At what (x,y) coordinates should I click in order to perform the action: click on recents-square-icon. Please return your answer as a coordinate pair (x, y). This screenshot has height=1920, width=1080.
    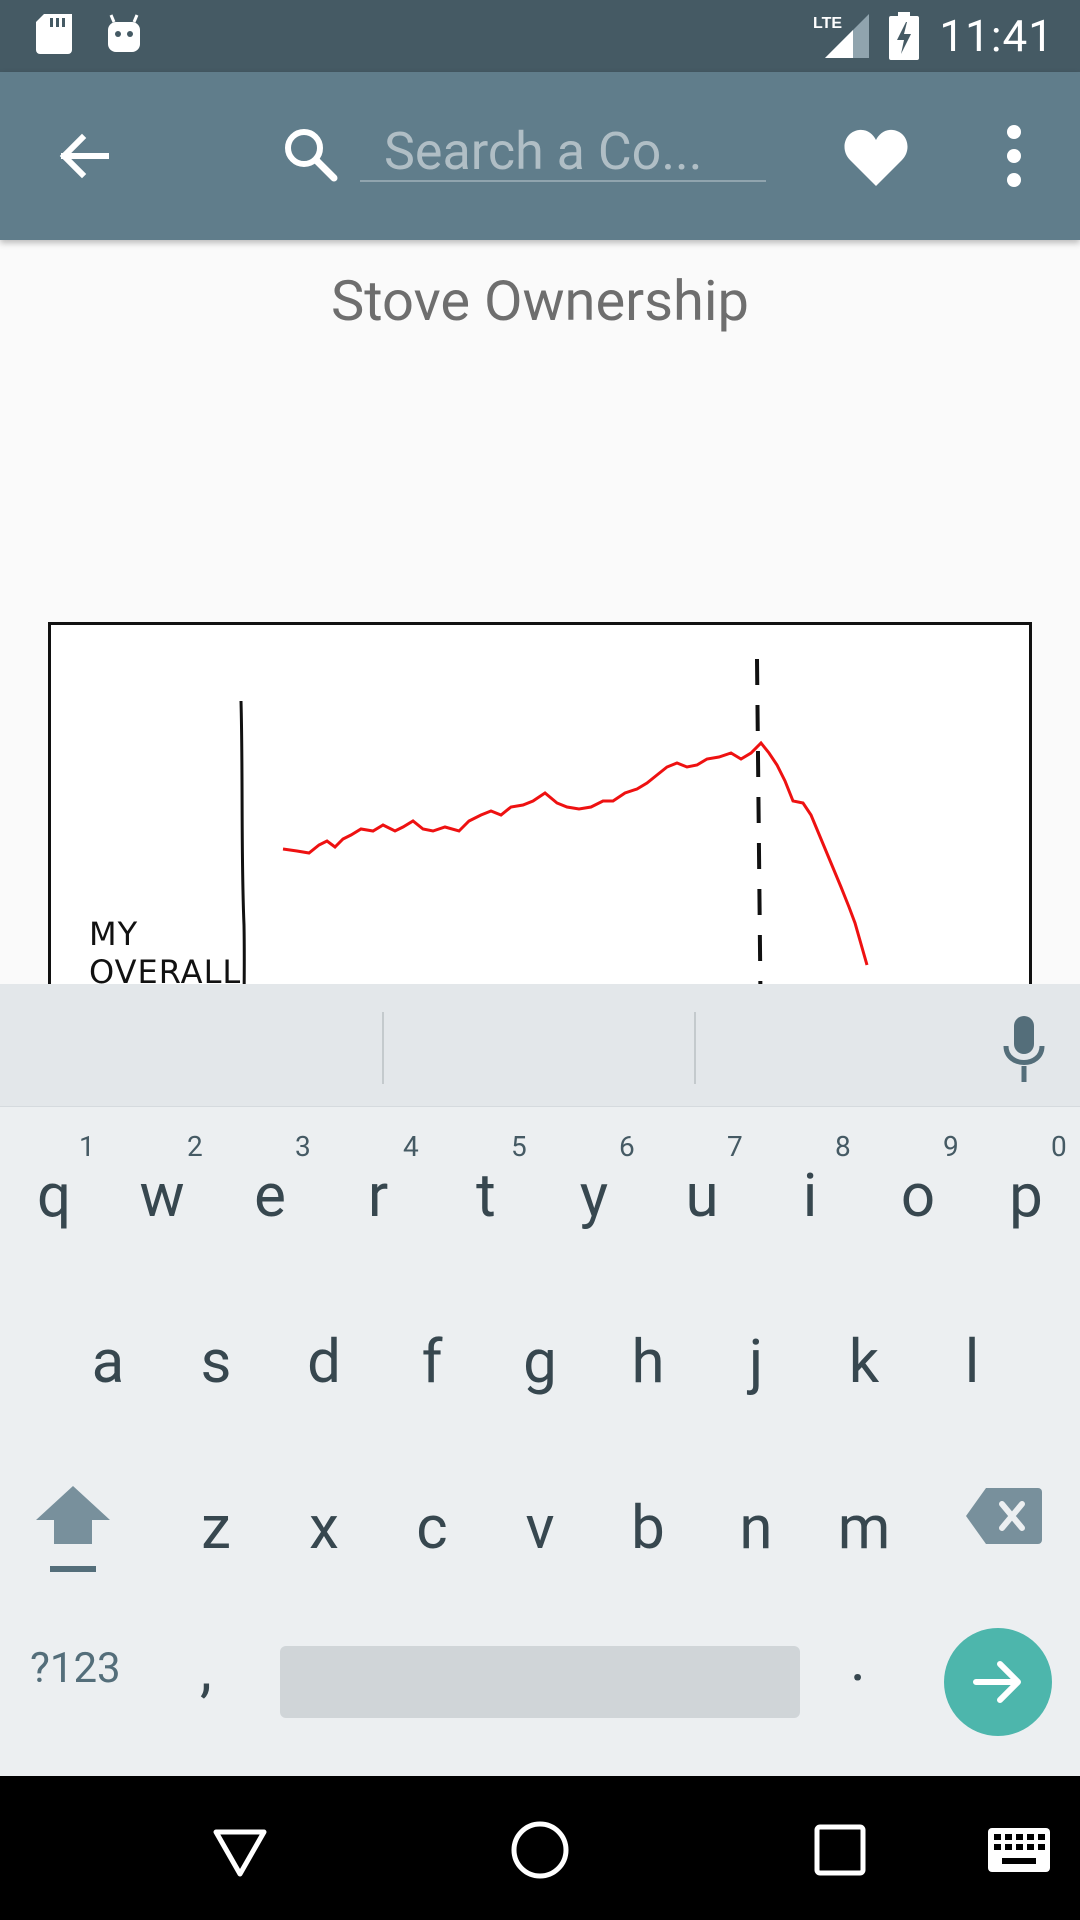
    Looking at the image, I should click on (840, 1850).